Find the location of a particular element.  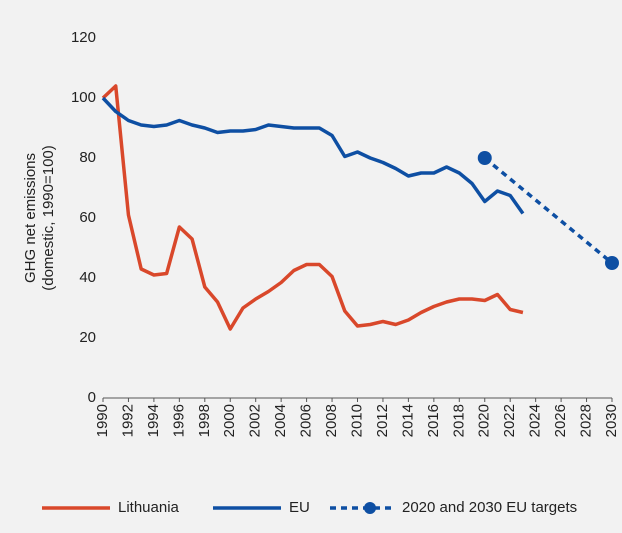

x-tick-label: 2006 is located at coordinates (306, 420).